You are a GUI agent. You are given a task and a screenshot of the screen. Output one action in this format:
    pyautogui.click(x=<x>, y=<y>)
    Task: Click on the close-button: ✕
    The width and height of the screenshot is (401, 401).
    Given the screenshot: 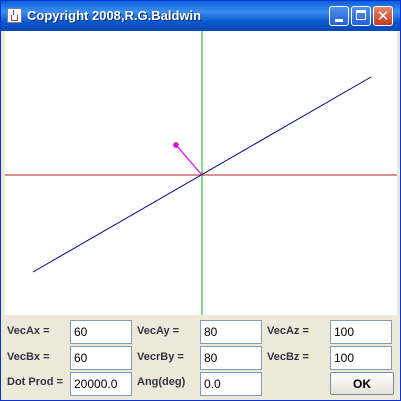 What is the action you would take?
    pyautogui.click(x=383, y=16)
    